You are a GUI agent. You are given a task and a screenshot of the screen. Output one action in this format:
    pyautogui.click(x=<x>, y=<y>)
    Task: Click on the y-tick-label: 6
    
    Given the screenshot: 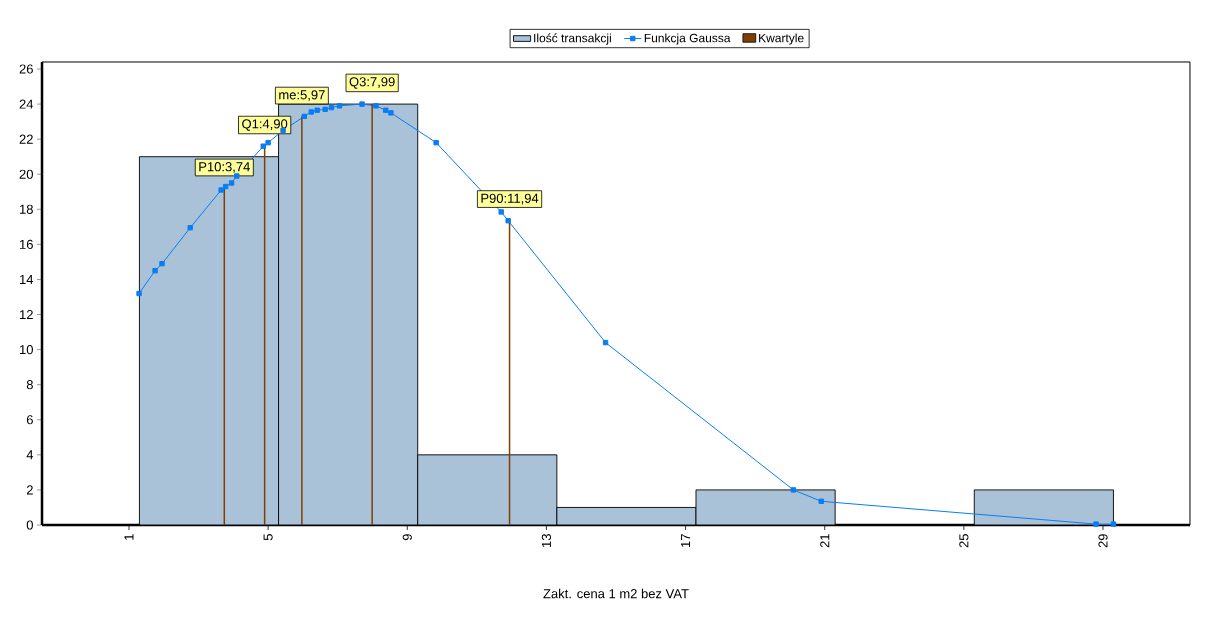 What is the action you would take?
    pyautogui.click(x=29, y=420)
    